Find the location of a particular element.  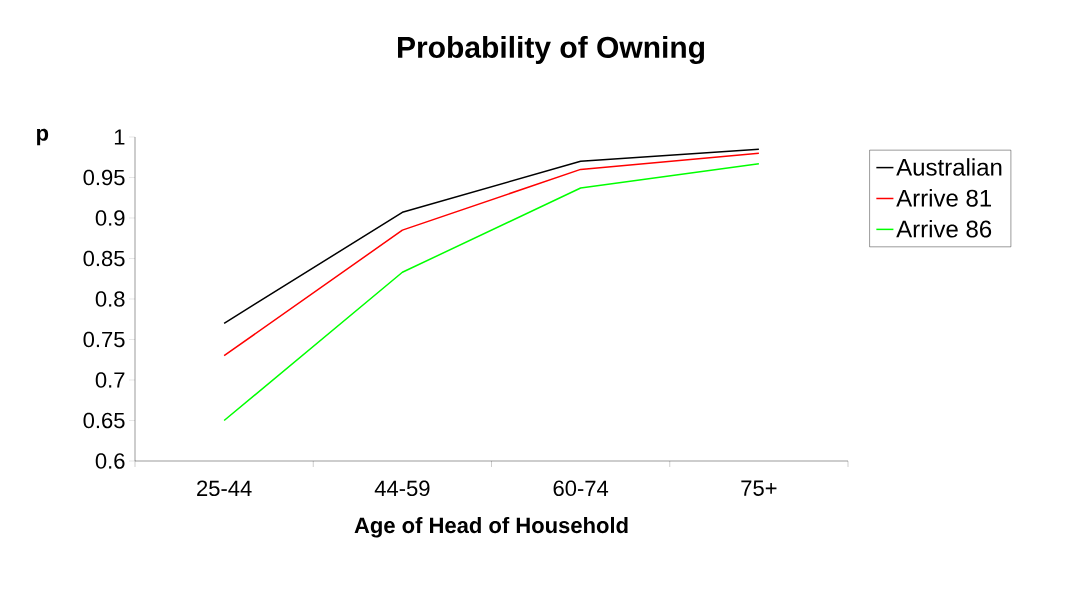

x-tick-label: 25-44 is located at coordinates (224, 488).